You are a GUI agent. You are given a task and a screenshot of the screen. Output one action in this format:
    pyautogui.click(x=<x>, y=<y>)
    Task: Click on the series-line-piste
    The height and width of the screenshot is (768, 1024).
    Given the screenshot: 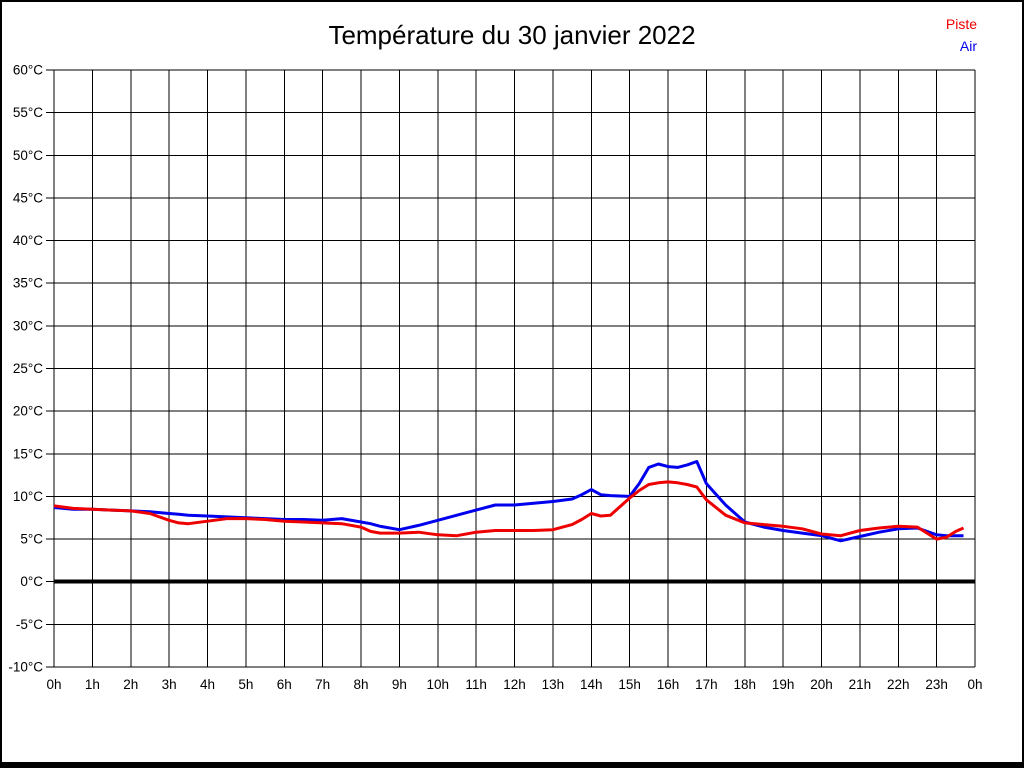 What is the action you would take?
    pyautogui.click(x=509, y=510)
    